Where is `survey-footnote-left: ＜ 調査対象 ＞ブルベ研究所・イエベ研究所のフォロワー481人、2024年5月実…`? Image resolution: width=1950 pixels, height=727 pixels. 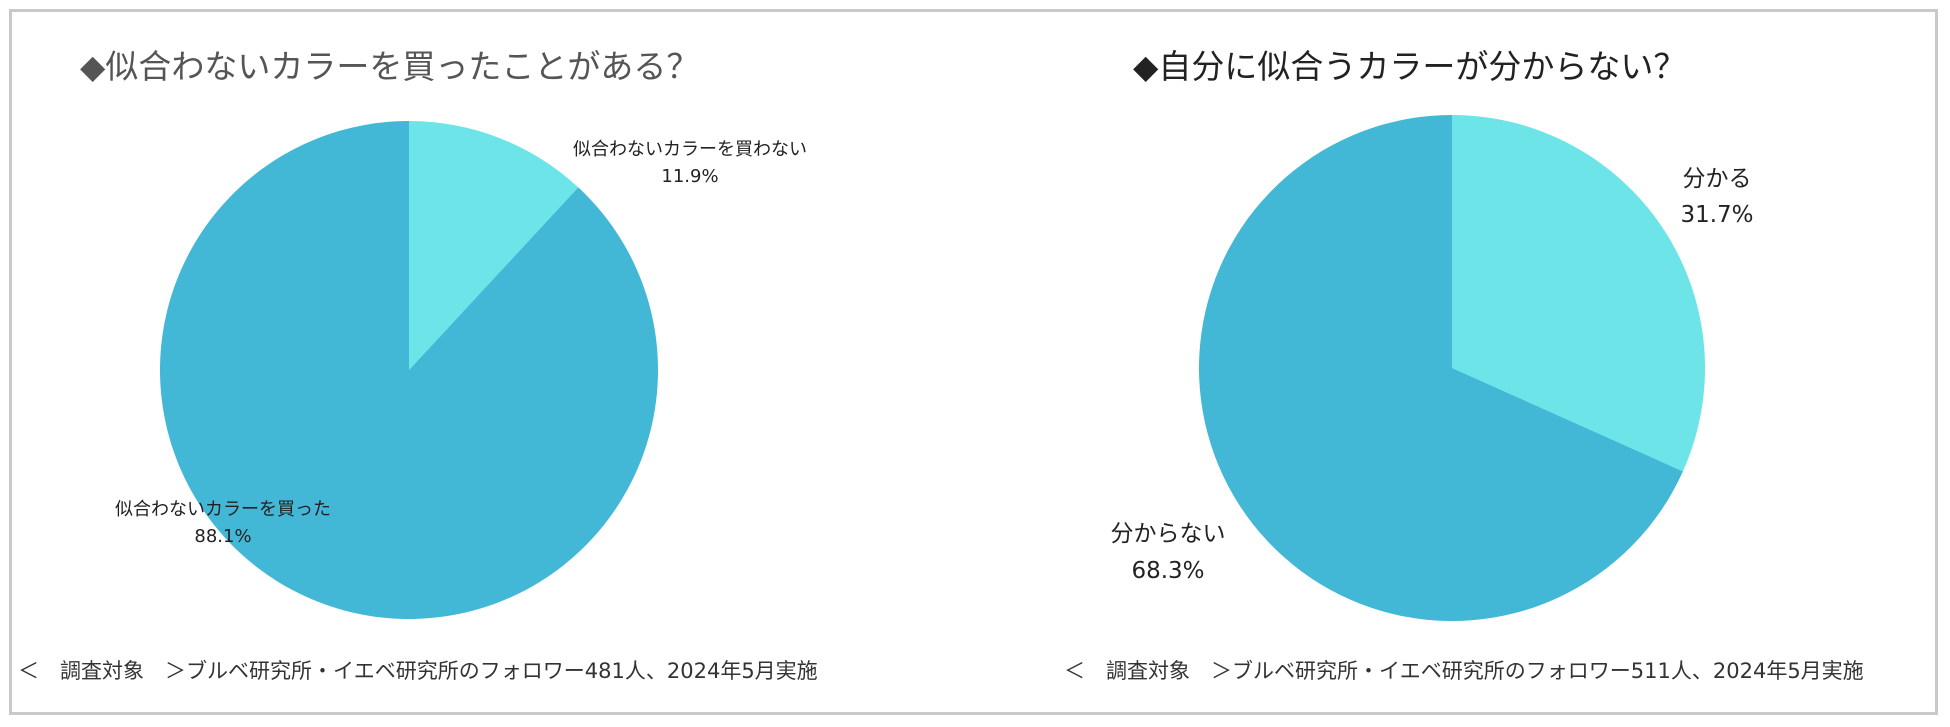
survey-footnote-left: ＜ 調査対象 ＞ブルベ研究所・イエベ研究所のフォロワー481人、2024年5月実… is located at coordinates (418, 671).